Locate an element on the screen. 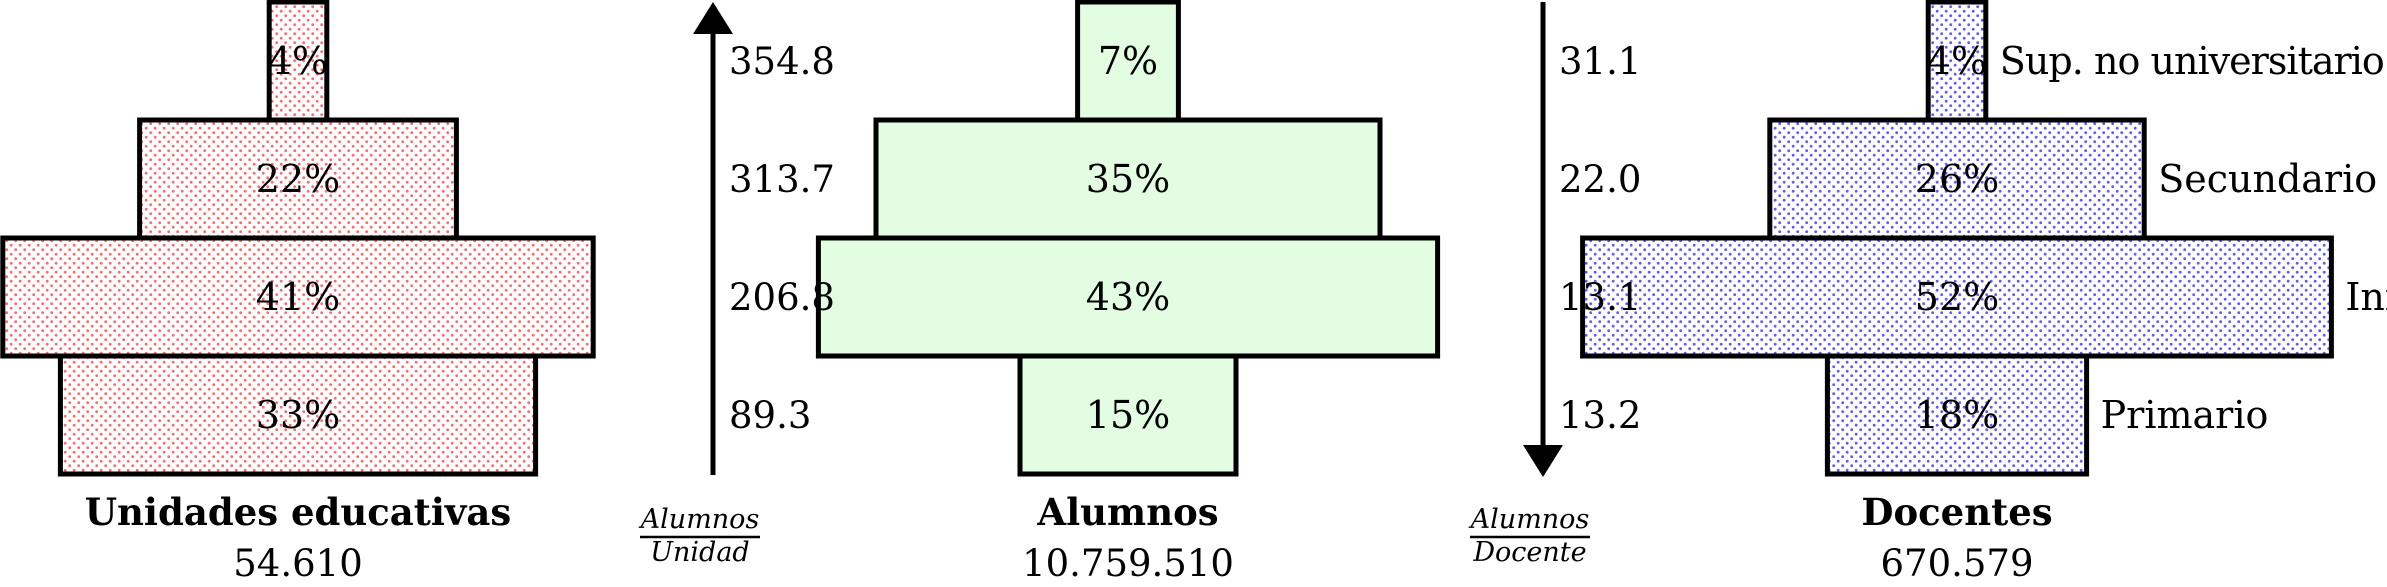  level-label: Inicial is located at coordinates (2366, 297).